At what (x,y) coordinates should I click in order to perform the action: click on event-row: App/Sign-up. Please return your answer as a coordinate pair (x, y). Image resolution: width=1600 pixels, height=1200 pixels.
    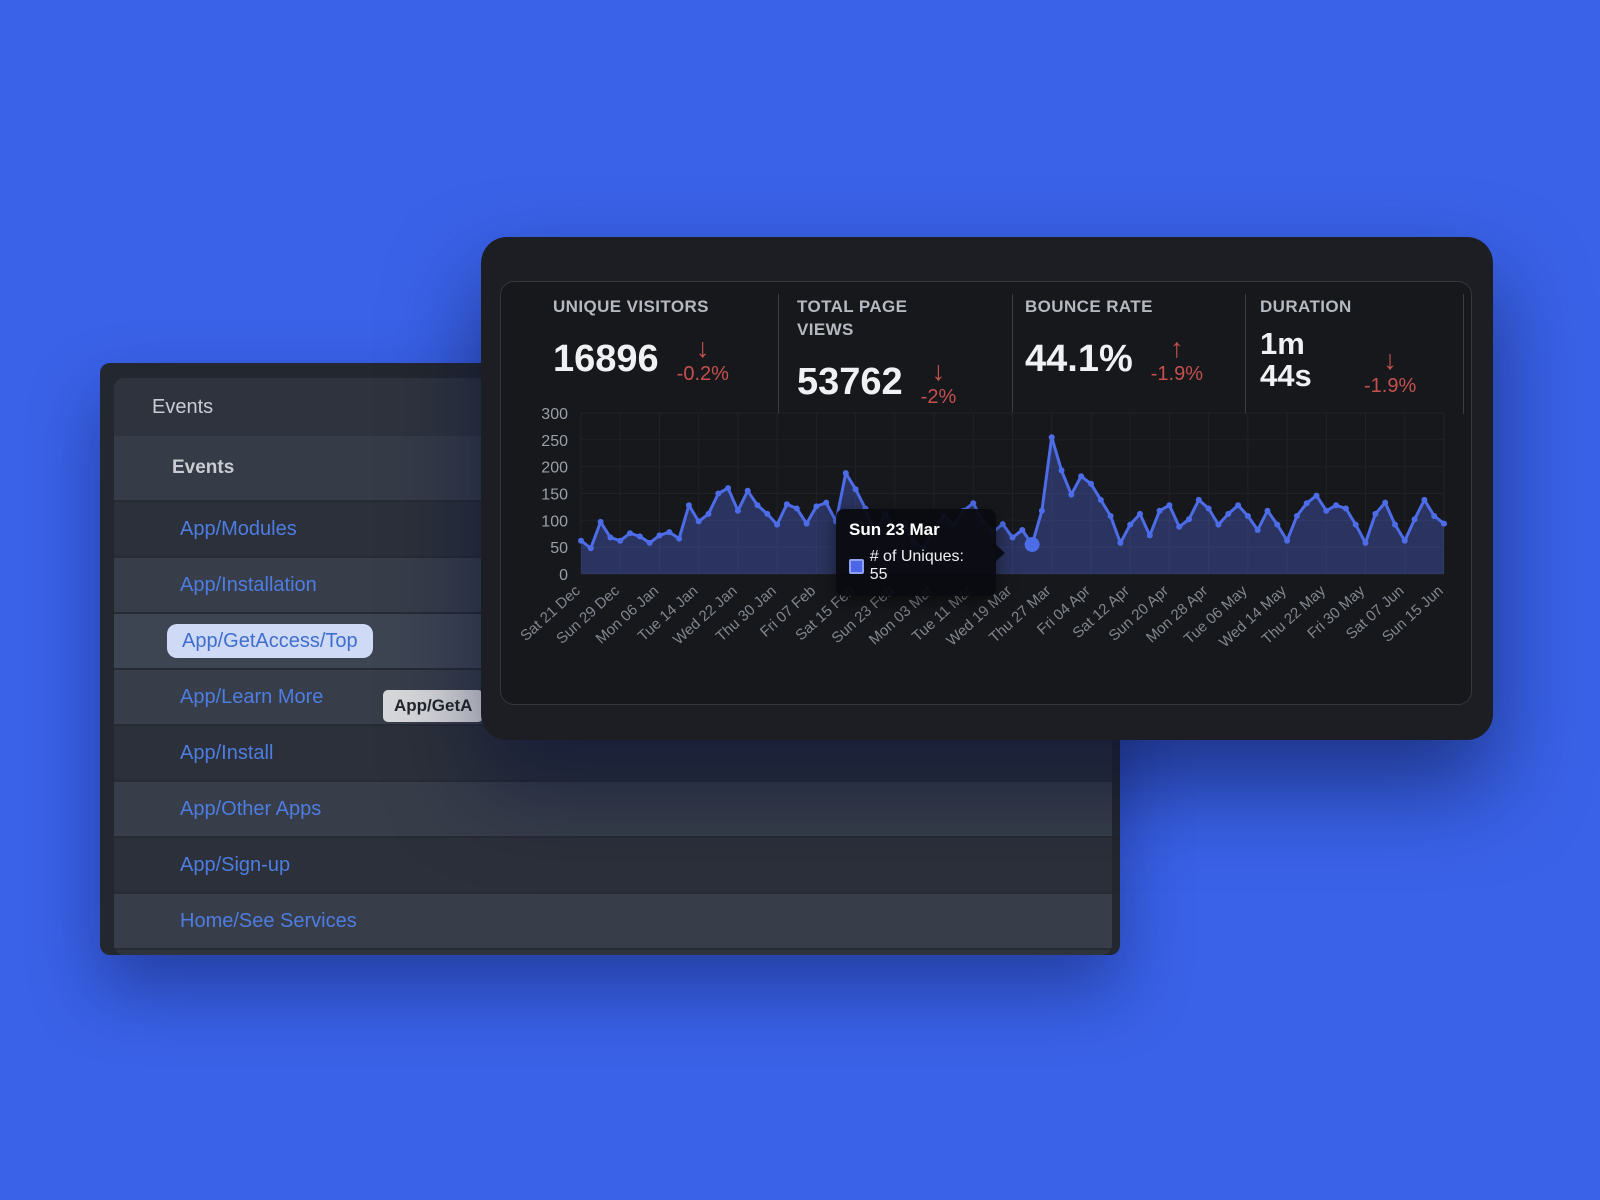
    Looking at the image, I should click on (613, 866).